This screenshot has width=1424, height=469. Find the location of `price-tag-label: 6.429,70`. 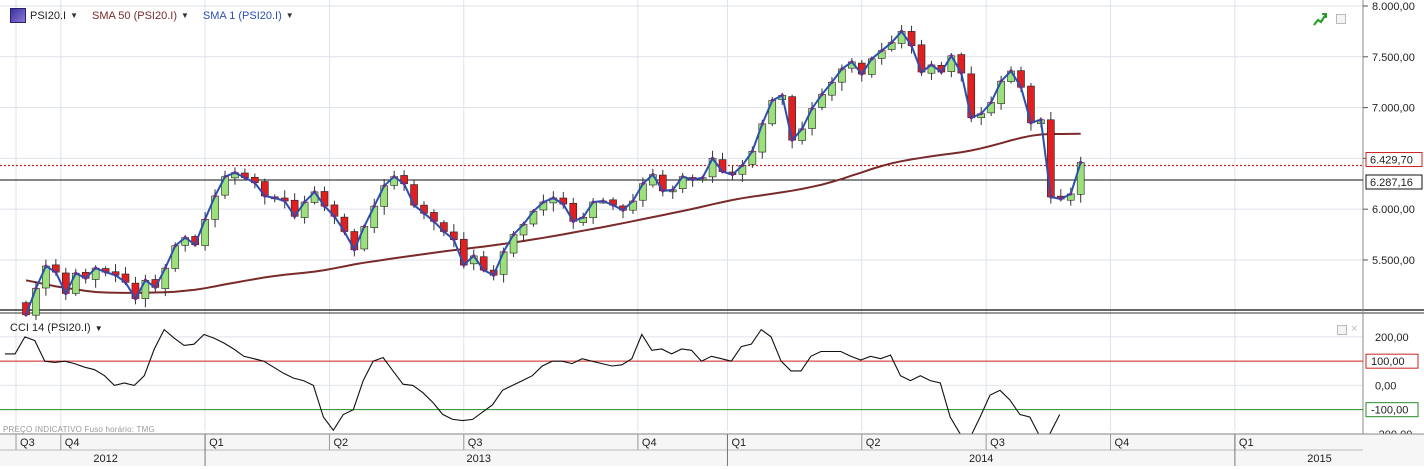

price-tag-label: 6.429,70 is located at coordinates (1391, 161).